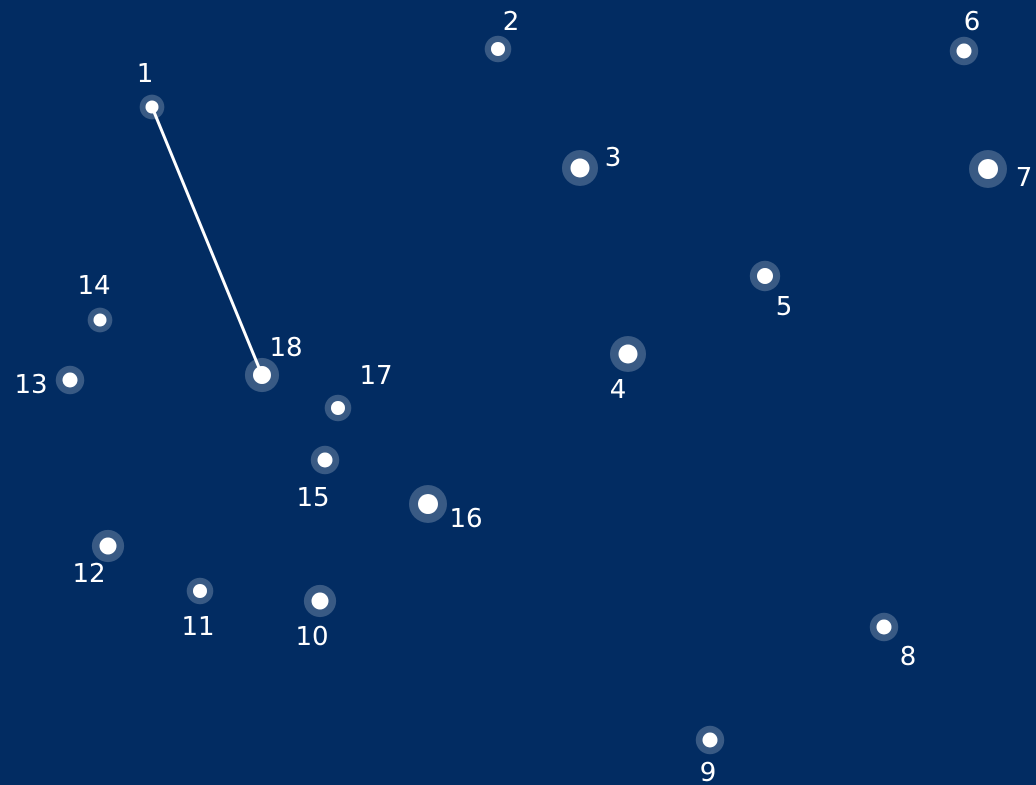  What do you see at coordinates (893, 642) in the screenshot?
I see `dot-8: 8` at bounding box center [893, 642].